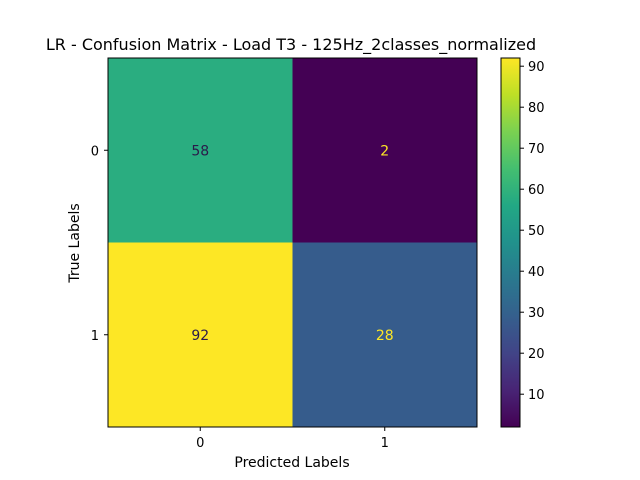  I want to click on colorbar-tick-label: 80, so click(536, 108).